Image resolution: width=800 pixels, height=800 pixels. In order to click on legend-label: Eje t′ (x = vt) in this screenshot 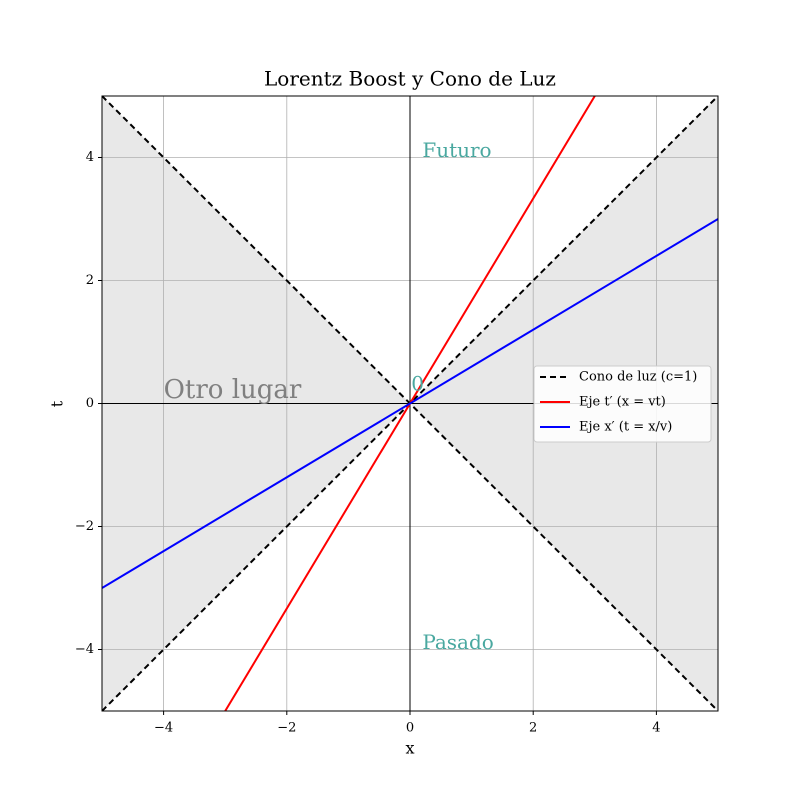, I will do `click(622, 402)`.